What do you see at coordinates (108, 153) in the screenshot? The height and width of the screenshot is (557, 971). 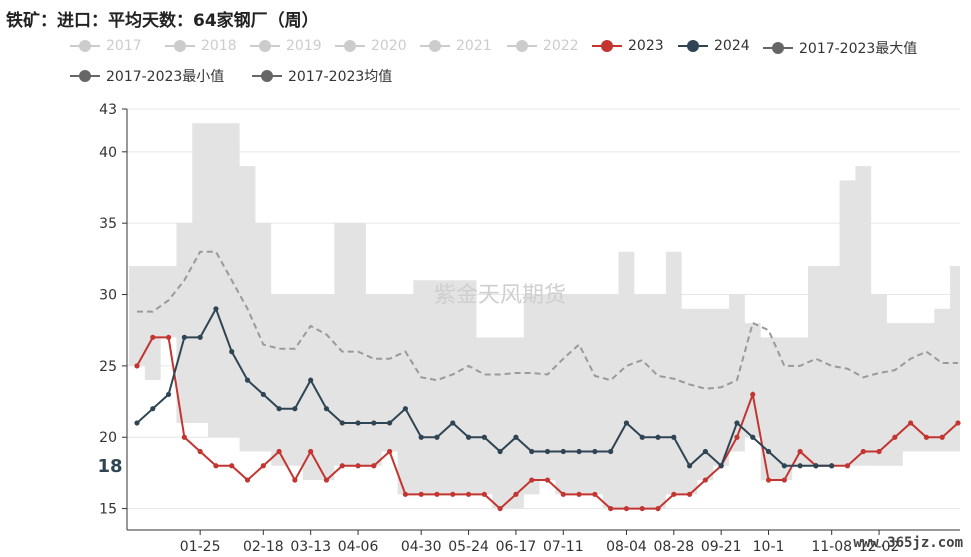 I see `y-tick-label: 40` at bounding box center [108, 153].